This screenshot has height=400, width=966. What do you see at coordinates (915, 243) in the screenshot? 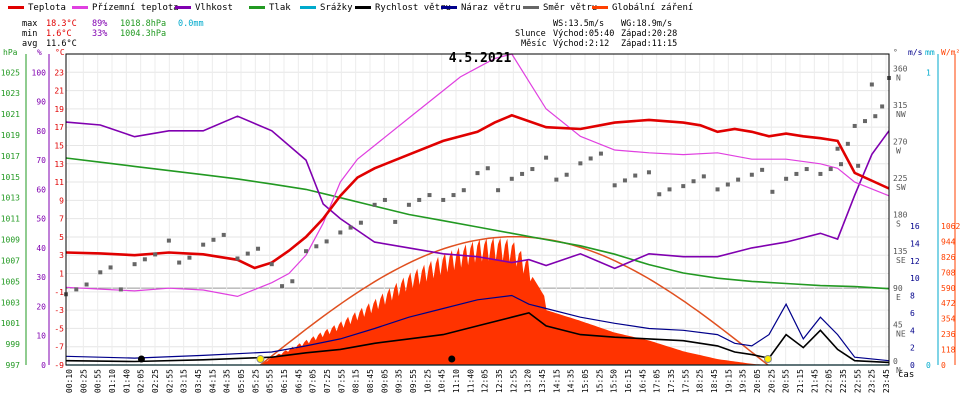
I see `wind-tick-label: 14` at bounding box center [915, 243].